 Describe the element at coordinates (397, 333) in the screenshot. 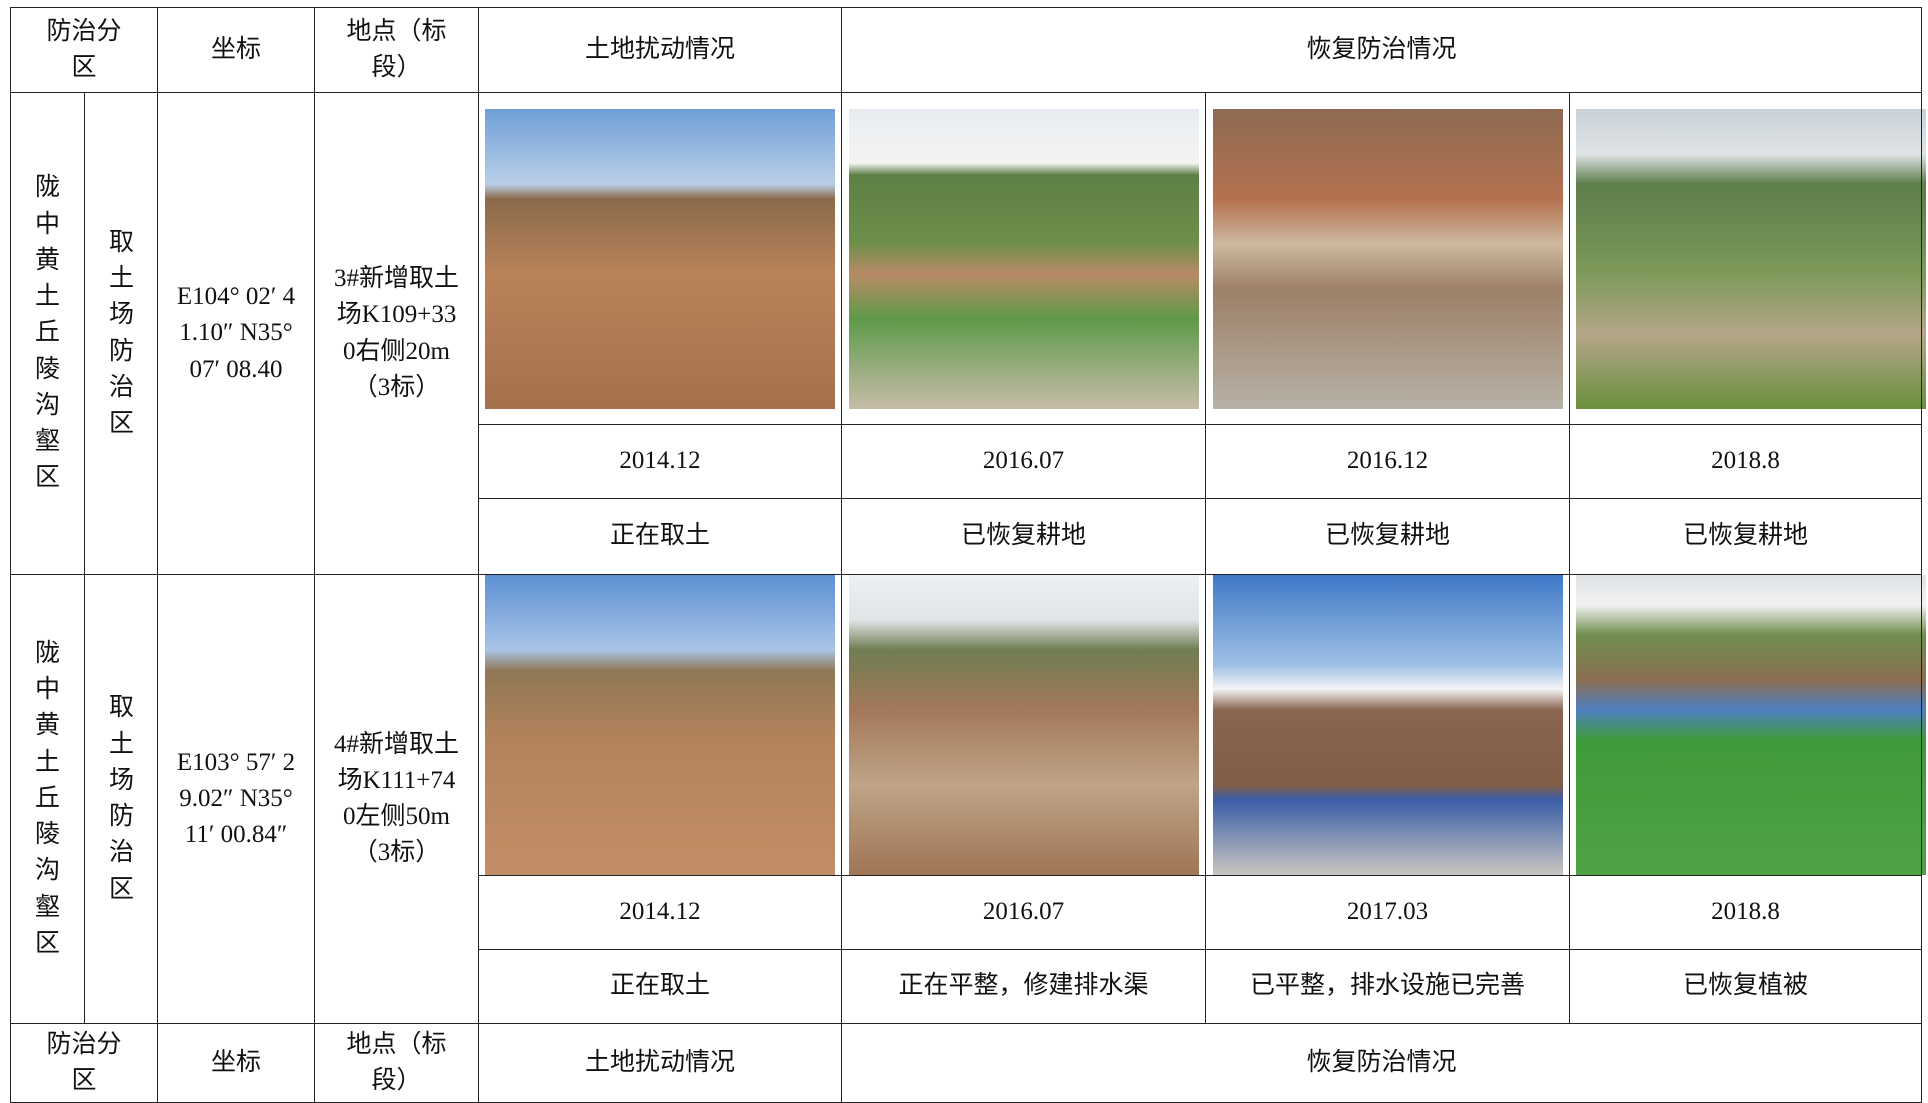

I see `location: 3#新增取土场K109+330右侧20m（3标）` at that location.